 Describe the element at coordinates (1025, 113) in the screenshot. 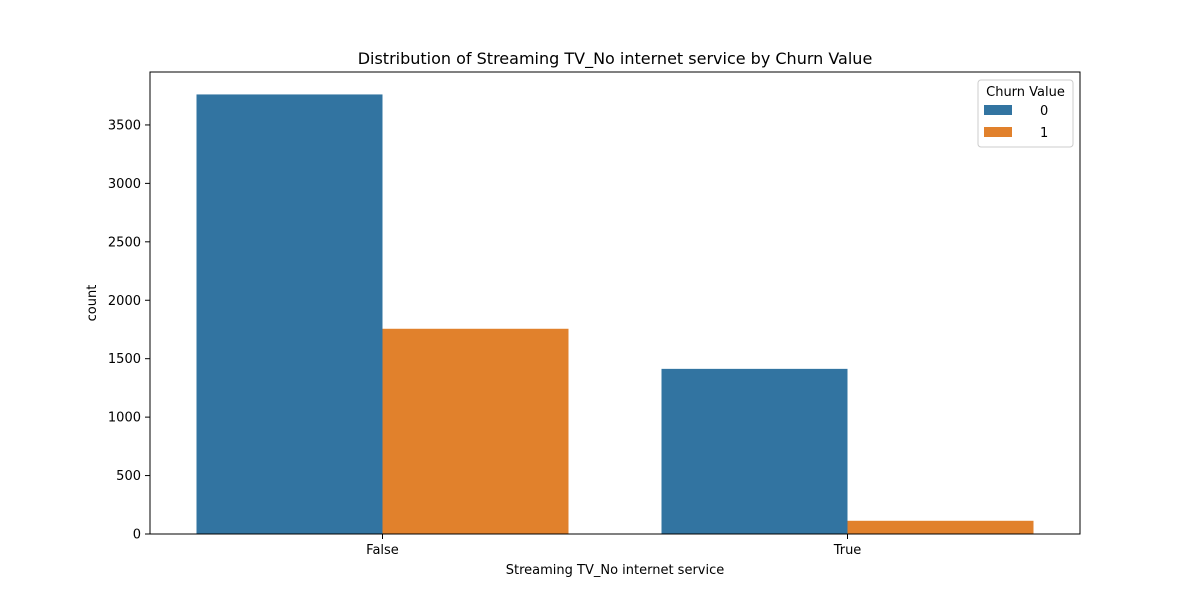

I see `legend: Churn Value 0 1` at that location.